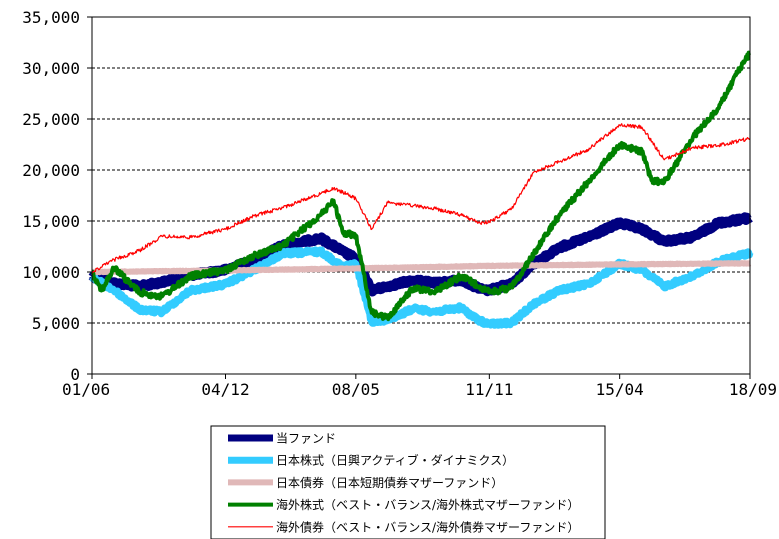 The height and width of the screenshot is (539, 779). Describe the element at coordinates (356, 389) in the screenshot. I see `x-tick-label: 08/05` at that location.